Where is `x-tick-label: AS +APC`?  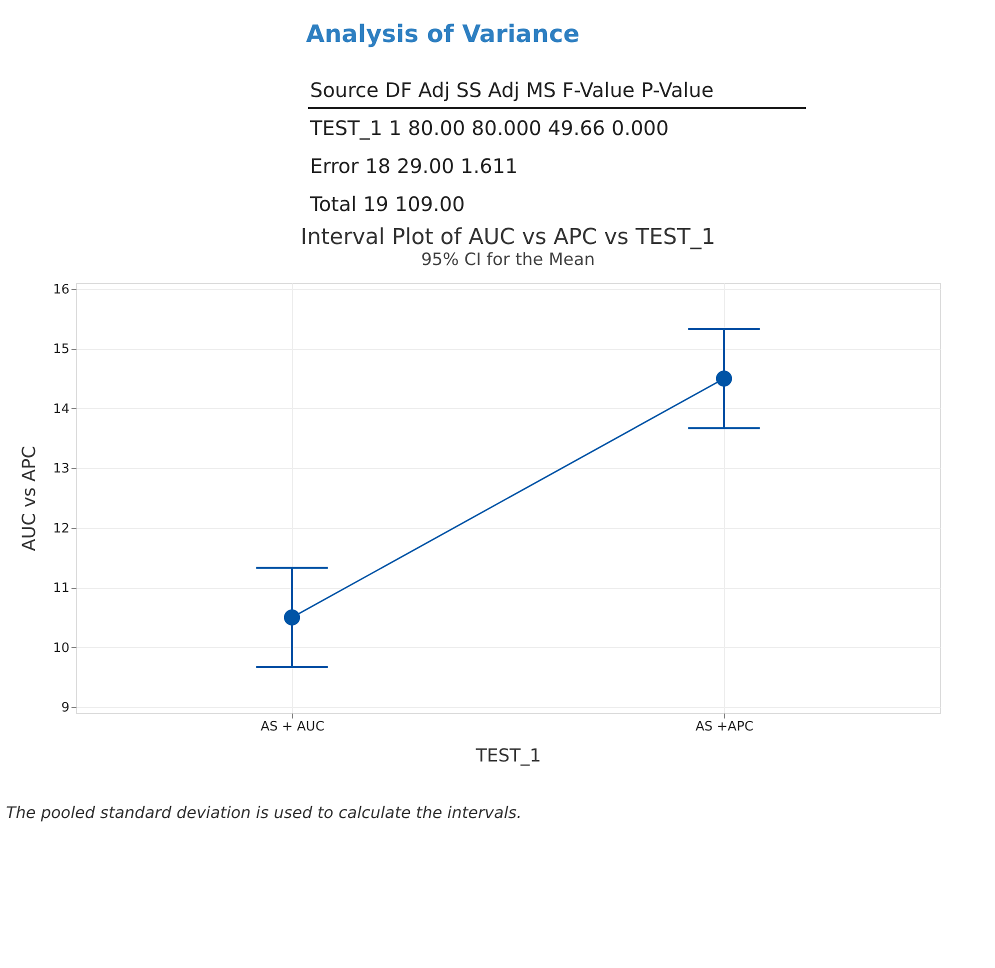
x-tick-label: AS +APC is located at coordinates (725, 727).